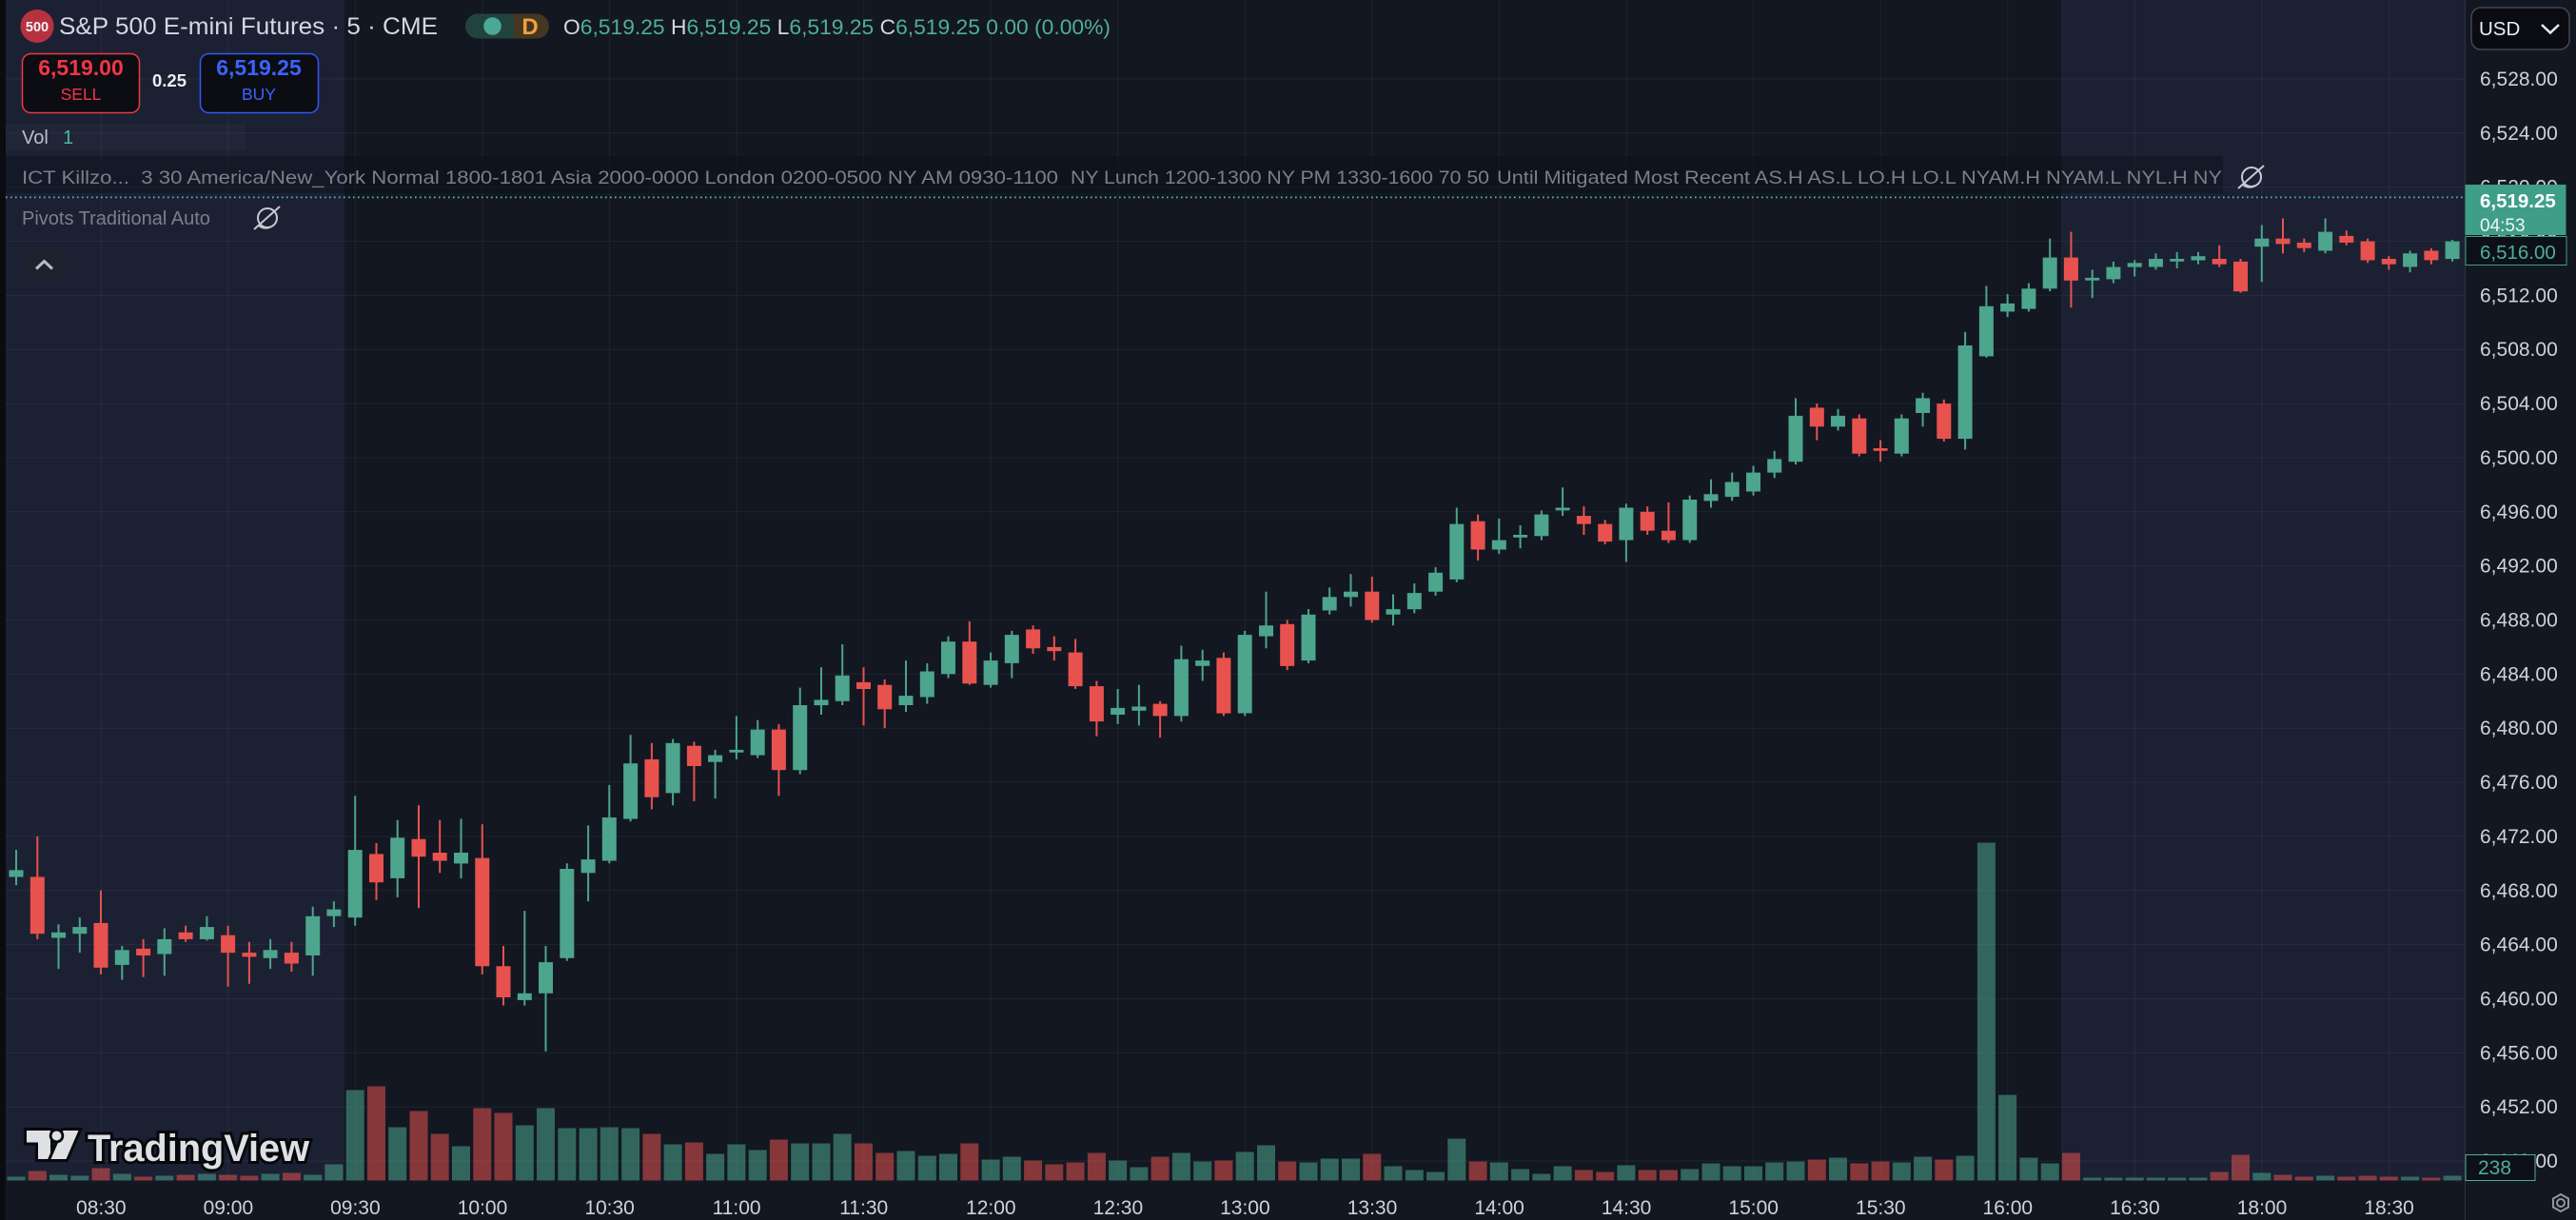 This screenshot has width=2576, height=1220. Describe the element at coordinates (2008, 1208) in the screenshot. I see `svg-text: 16:00` at that location.